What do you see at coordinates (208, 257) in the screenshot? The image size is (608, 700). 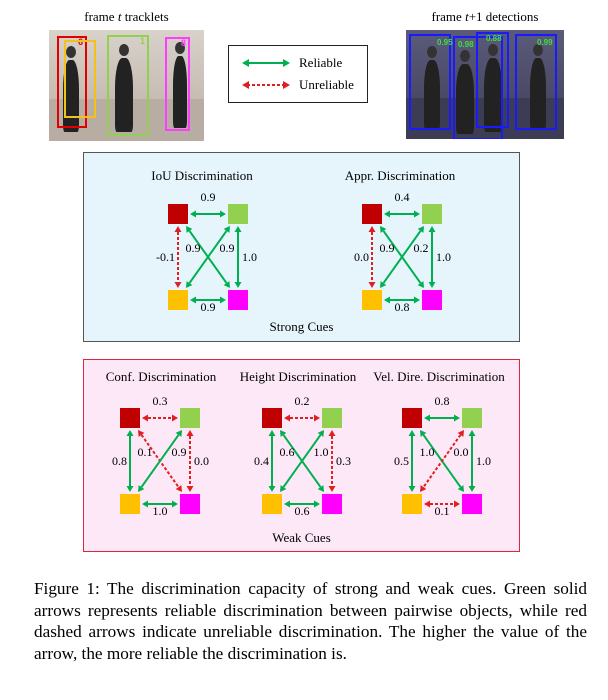 I see `iou-edge-diag-b` at bounding box center [208, 257].